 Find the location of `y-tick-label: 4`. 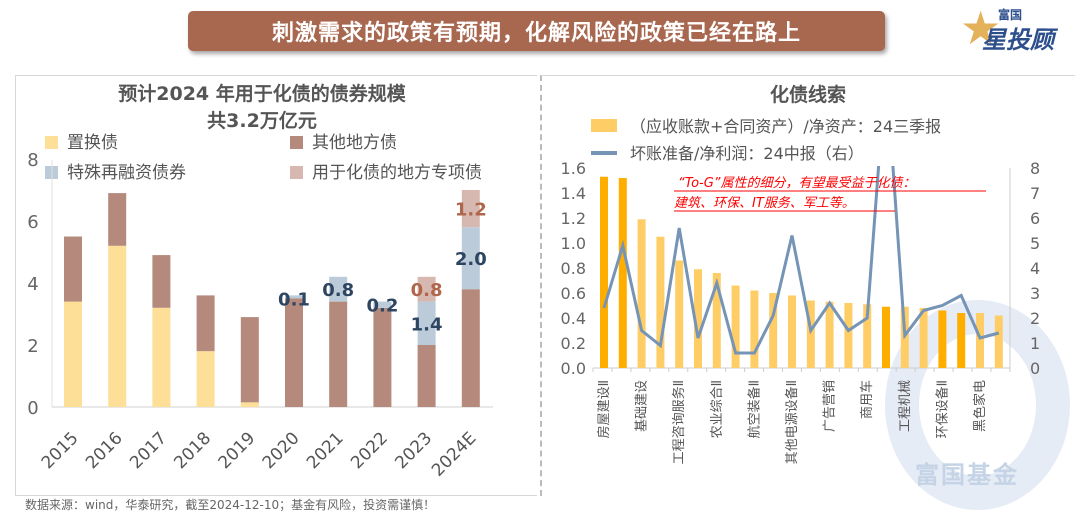

y-tick-label: 4 is located at coordinates (32, 284).